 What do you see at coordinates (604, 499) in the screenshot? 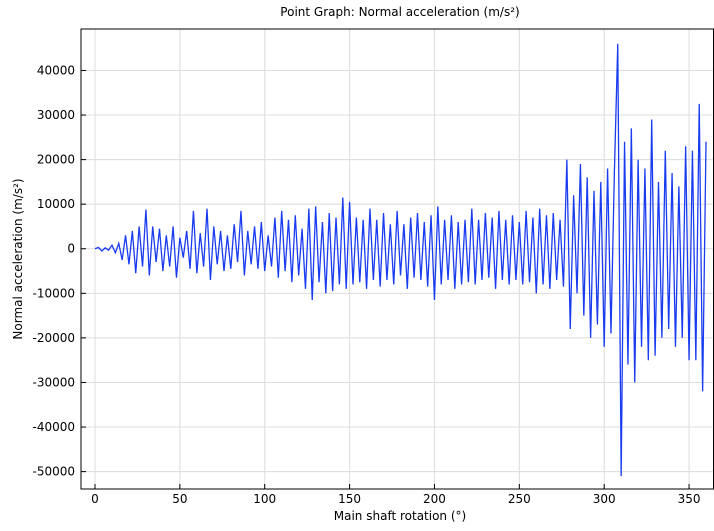
I see `x-tick-label: 300` at bounding box center [604, 499].